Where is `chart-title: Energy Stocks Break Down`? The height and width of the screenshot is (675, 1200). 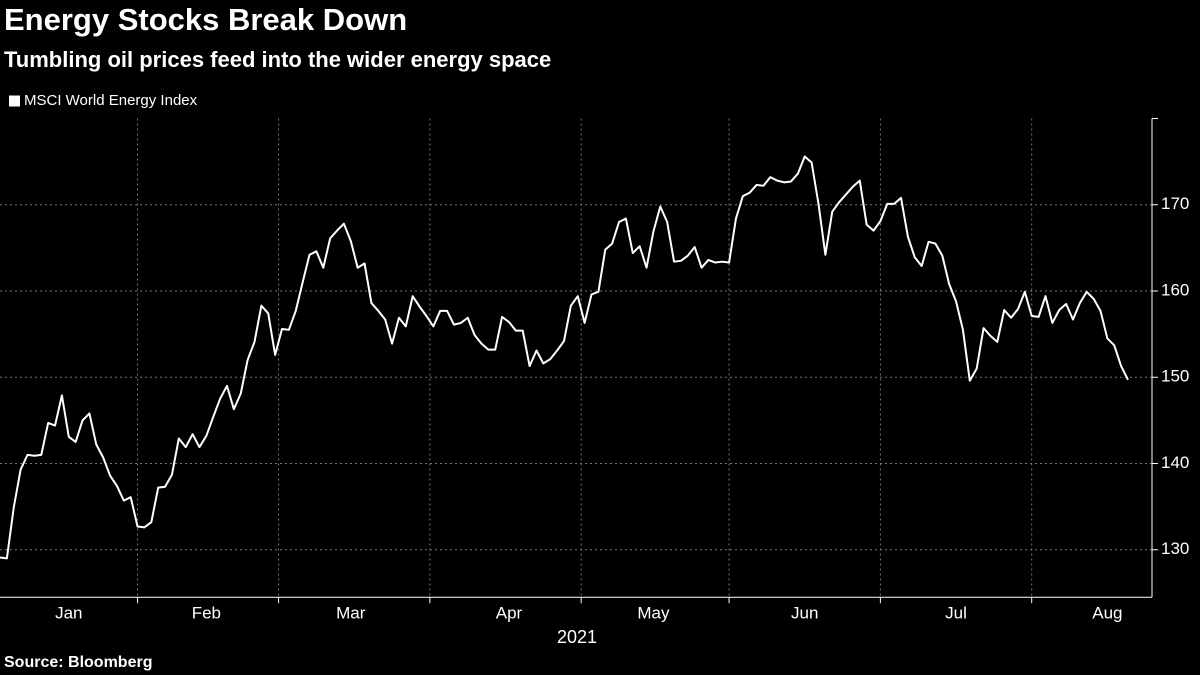 chart-title: Energy Stocks Break Down is located at coordinates (205, 19).